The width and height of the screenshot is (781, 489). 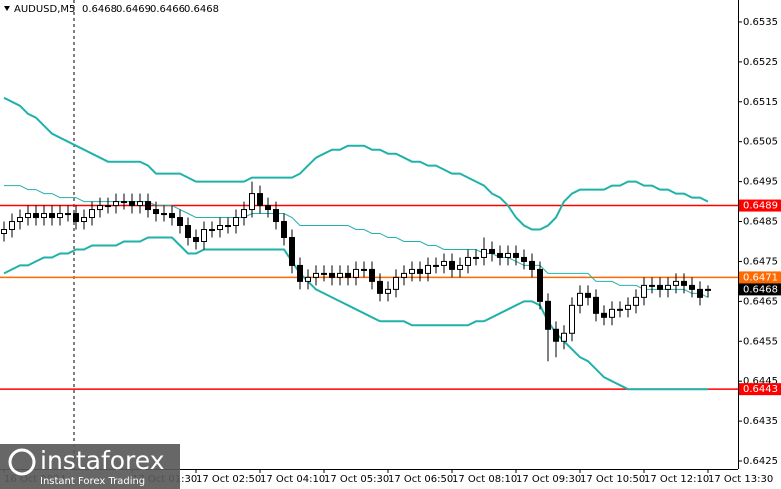 I want to click on level-label: 0.6443, so click(x=760, y=389).